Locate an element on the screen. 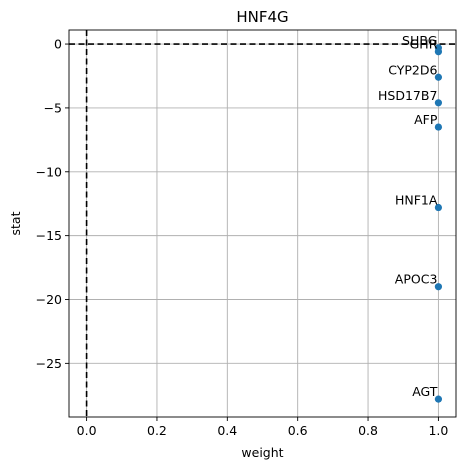  points-layer is located at coordinates (438, 223).